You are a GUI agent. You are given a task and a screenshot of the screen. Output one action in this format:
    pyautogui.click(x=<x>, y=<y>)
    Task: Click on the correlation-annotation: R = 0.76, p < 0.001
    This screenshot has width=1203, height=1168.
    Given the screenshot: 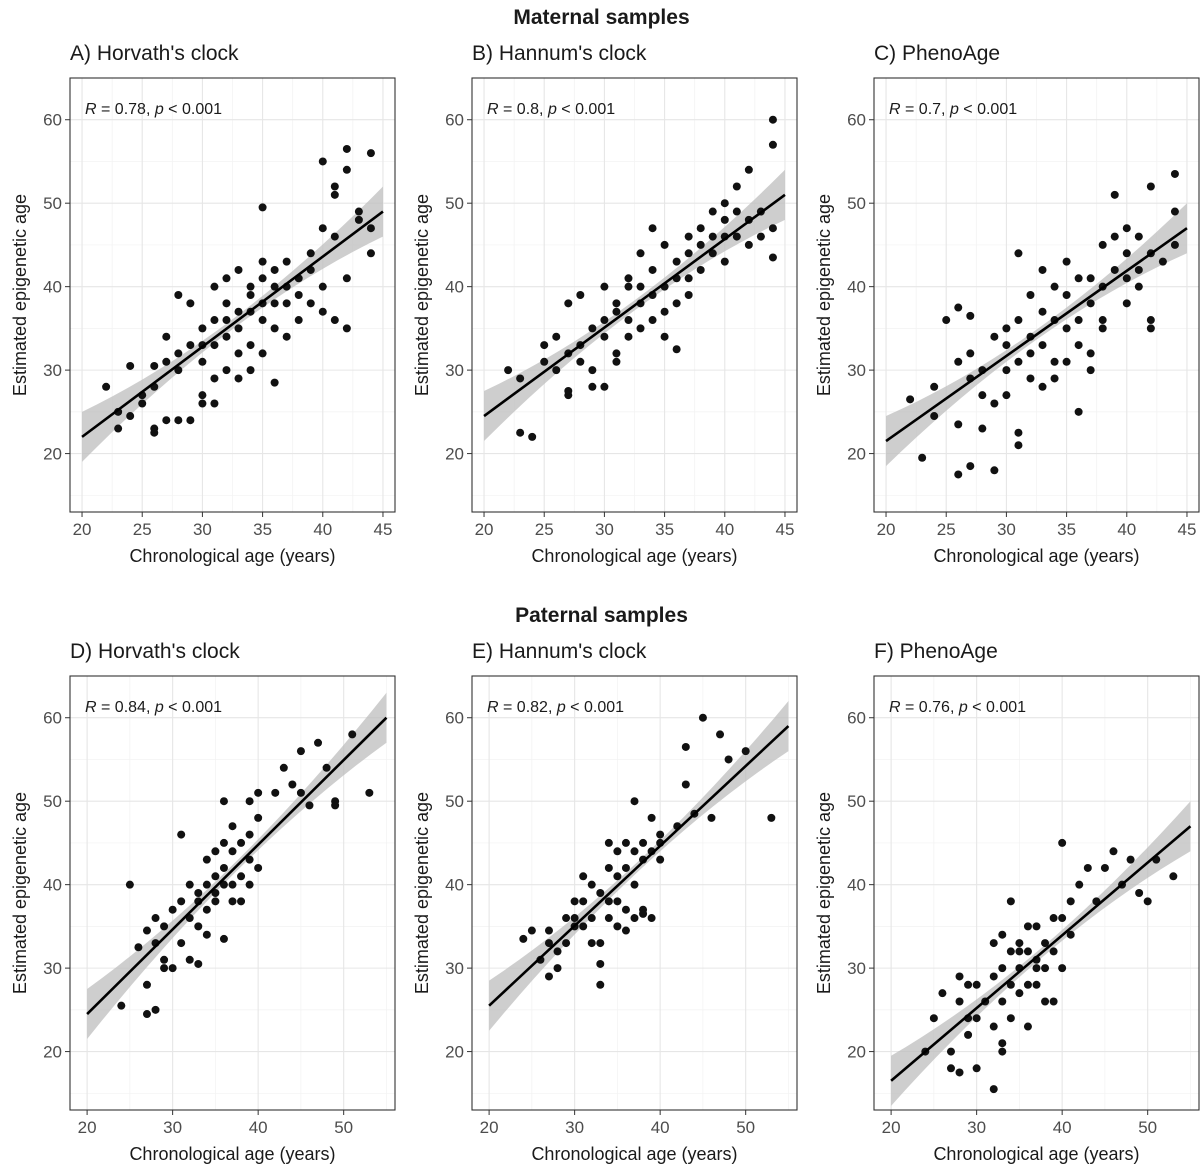 What is the action you would take?
    pyautogui.click(x=957, y=707)
    